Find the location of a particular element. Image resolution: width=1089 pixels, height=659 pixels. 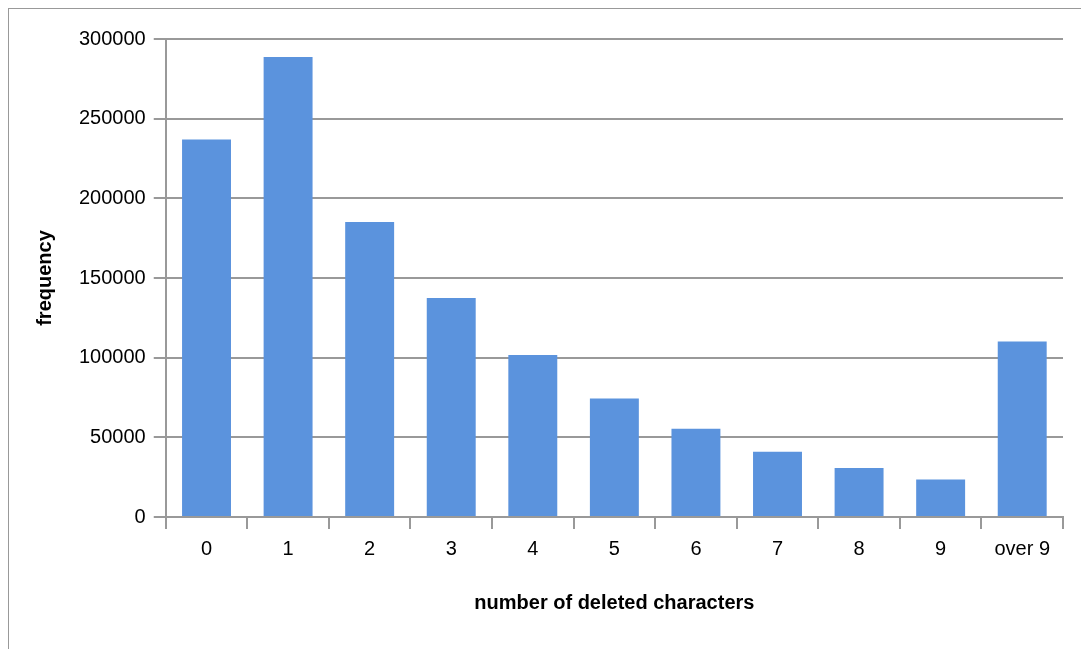

y-tick-label: 100000 is located at coordinates (112, 356).